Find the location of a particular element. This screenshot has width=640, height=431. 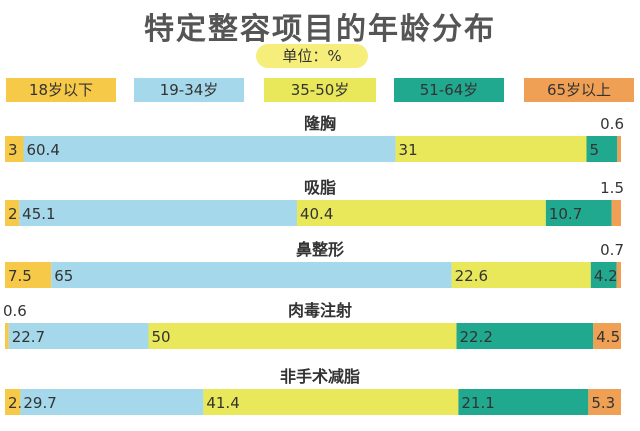

data-label: 60.4 is located at coordinates (42, 150).